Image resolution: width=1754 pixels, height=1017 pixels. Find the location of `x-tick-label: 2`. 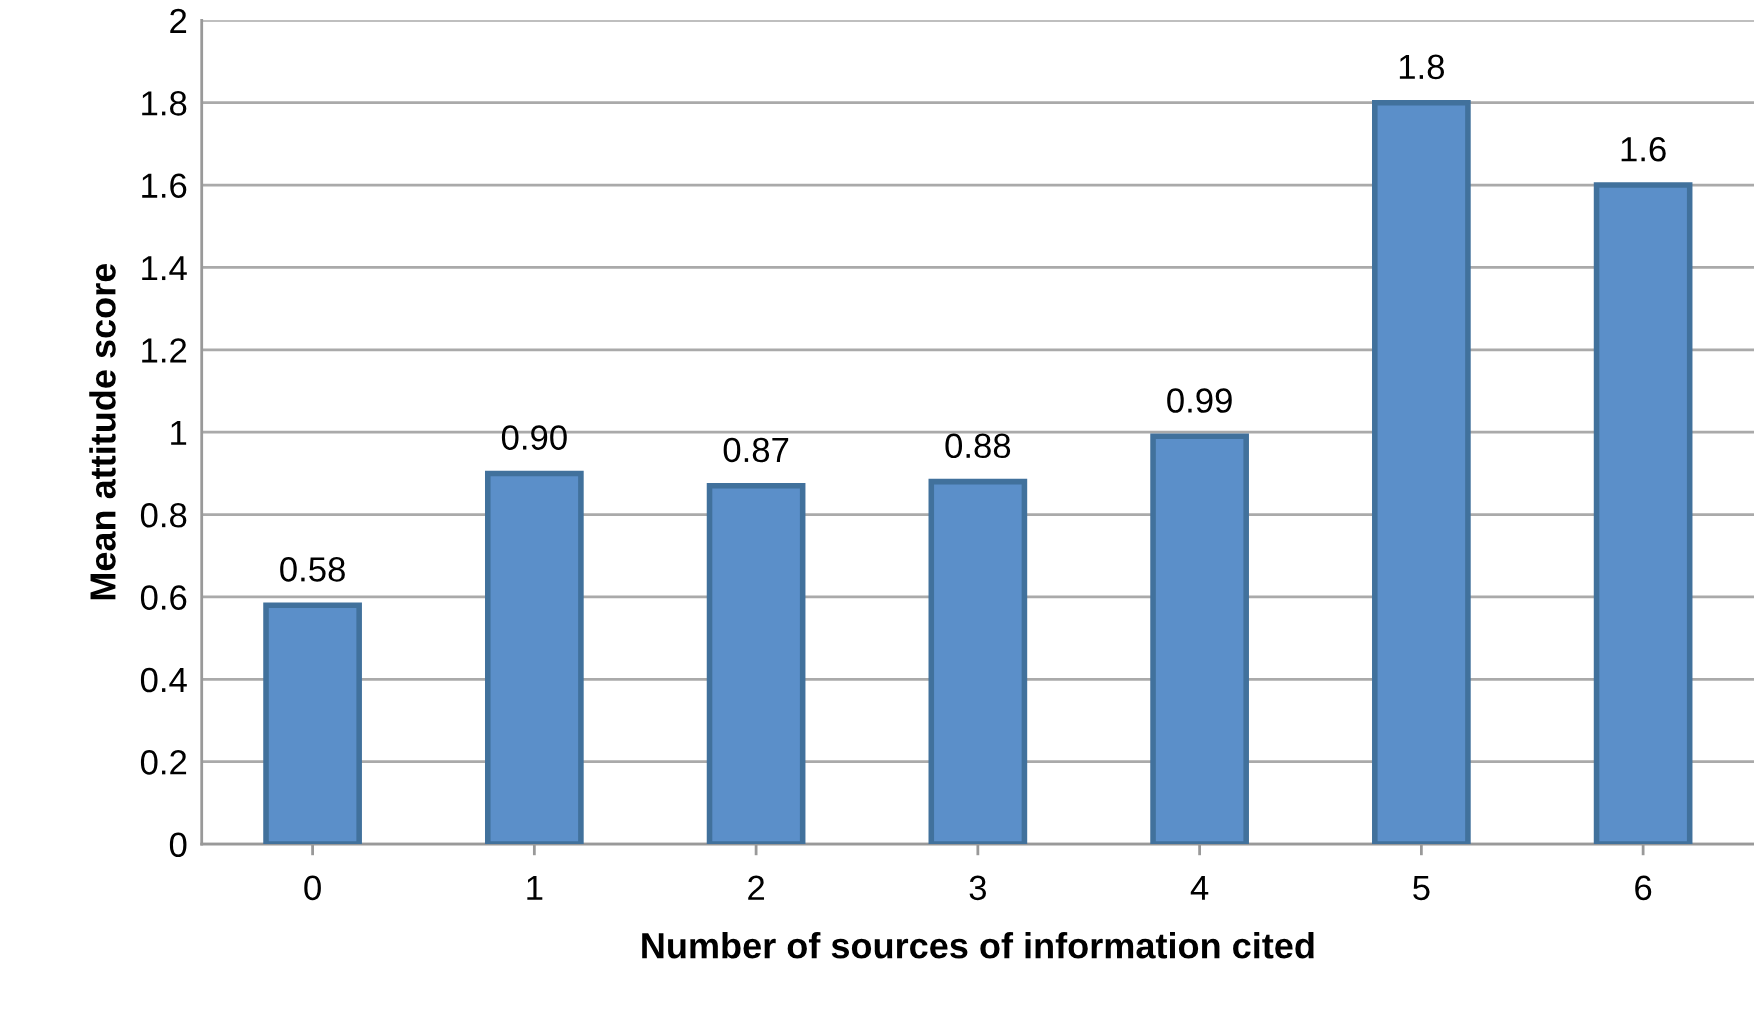

x-tick-label: 2 is located at coordinates (756, 887).